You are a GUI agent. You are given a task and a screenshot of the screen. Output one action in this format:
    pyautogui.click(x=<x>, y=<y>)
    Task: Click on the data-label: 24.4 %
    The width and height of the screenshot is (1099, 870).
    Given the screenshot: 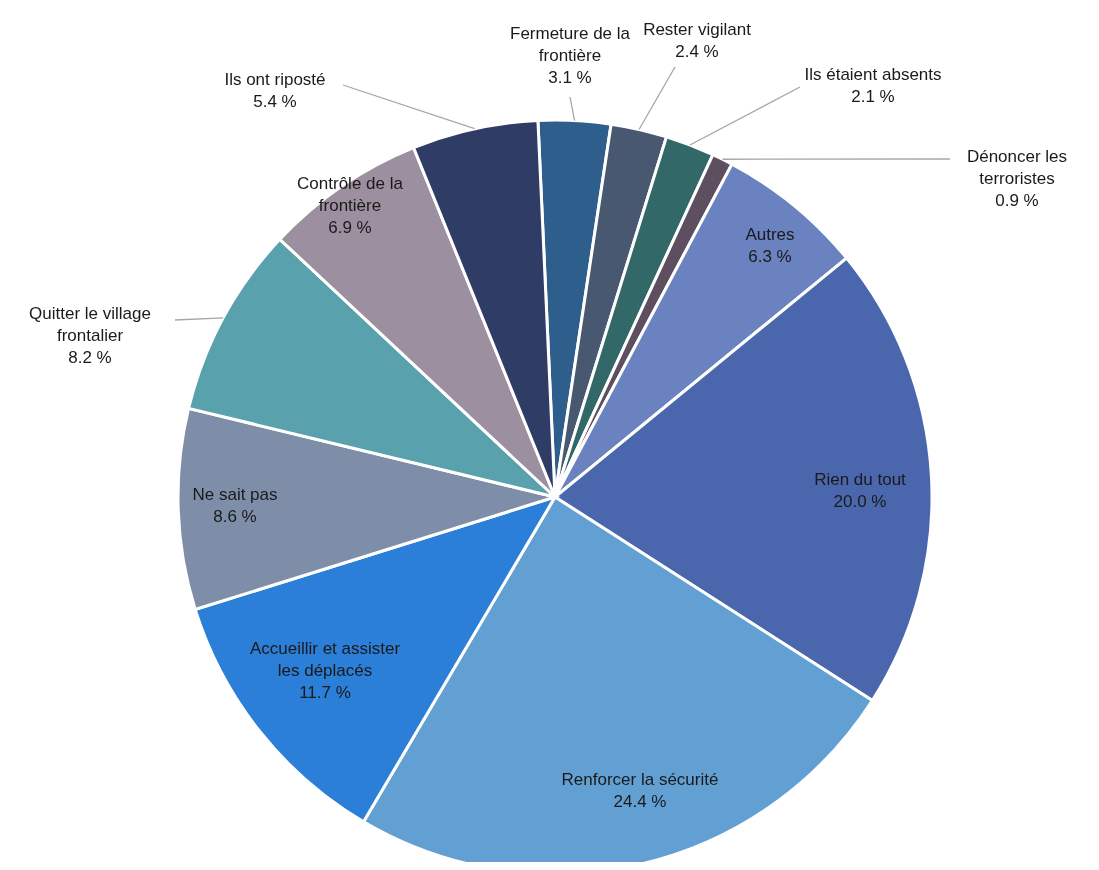 What is the action you would take?
    pyautogui.click(x=640, y=802)
    